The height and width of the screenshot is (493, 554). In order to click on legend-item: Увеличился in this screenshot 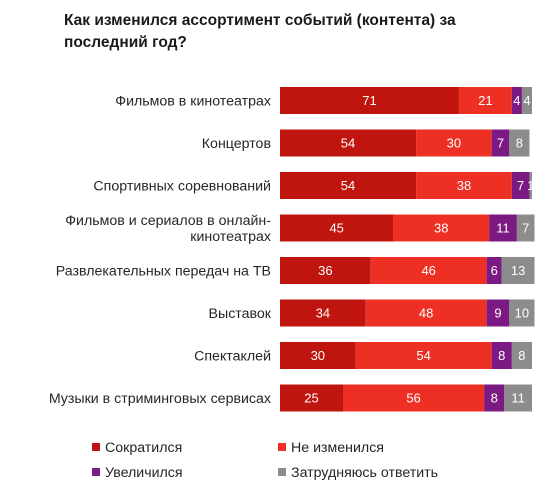, I will do `click(137, 473)`.